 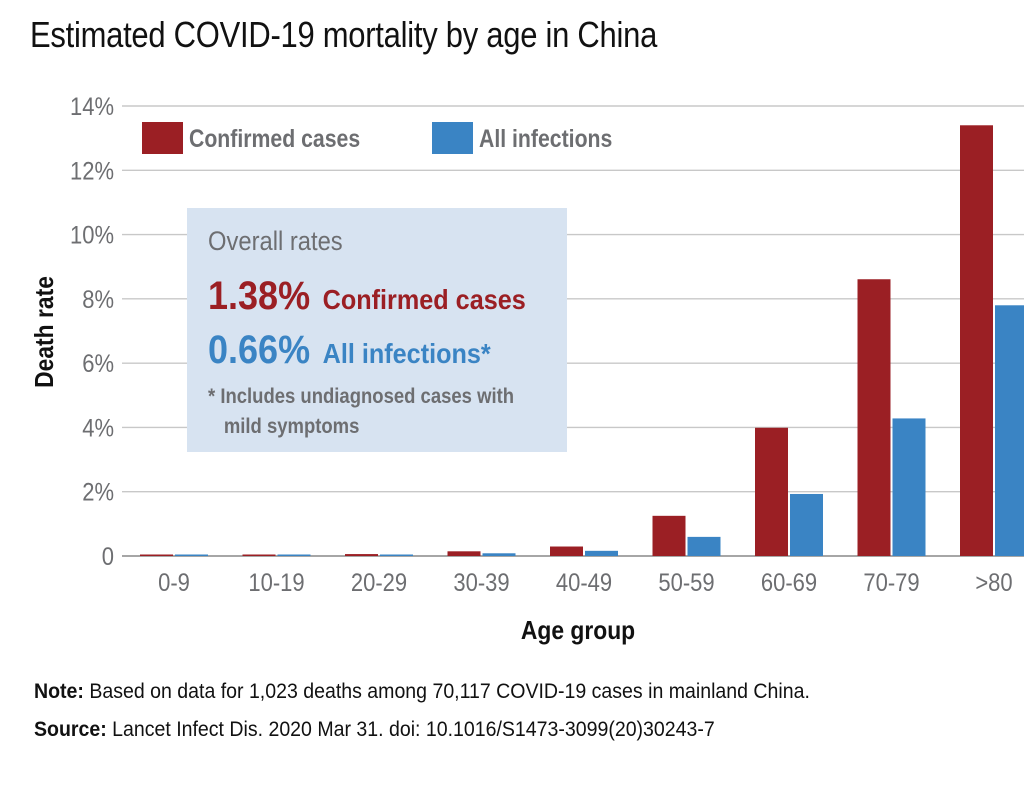 I want to click on all-infections-rate-label: All infections*, so click(x=406, y=353).